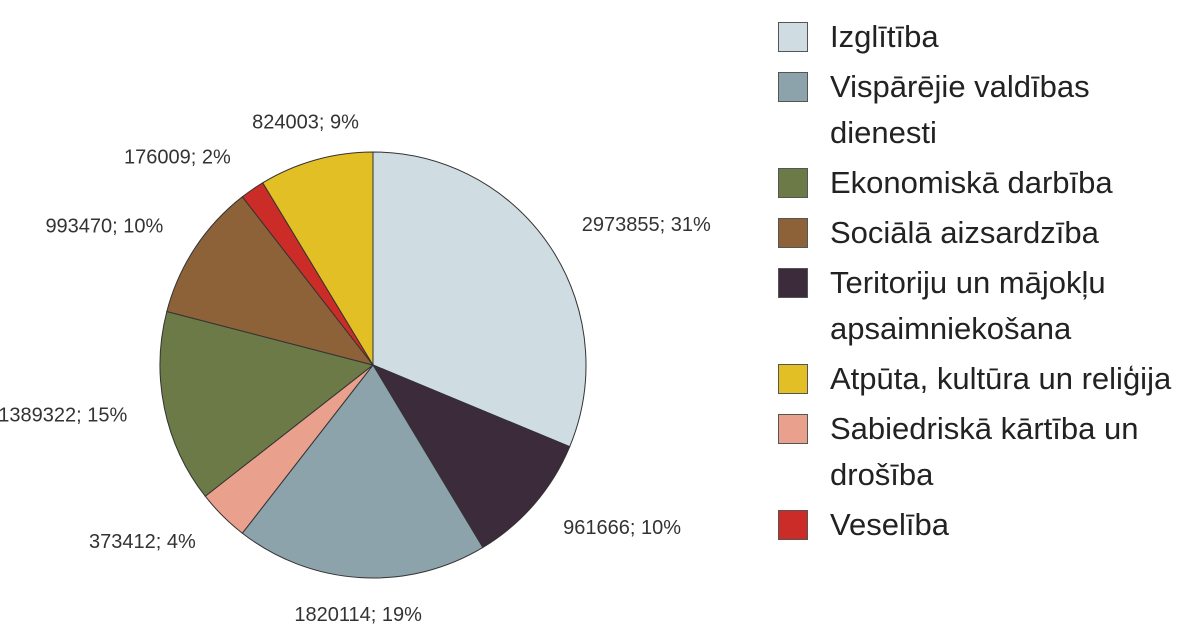  Describe the element at coordinates (971, 182) in the screenshot. I see `legend-label: Ekonomiskā darbība` at that location.